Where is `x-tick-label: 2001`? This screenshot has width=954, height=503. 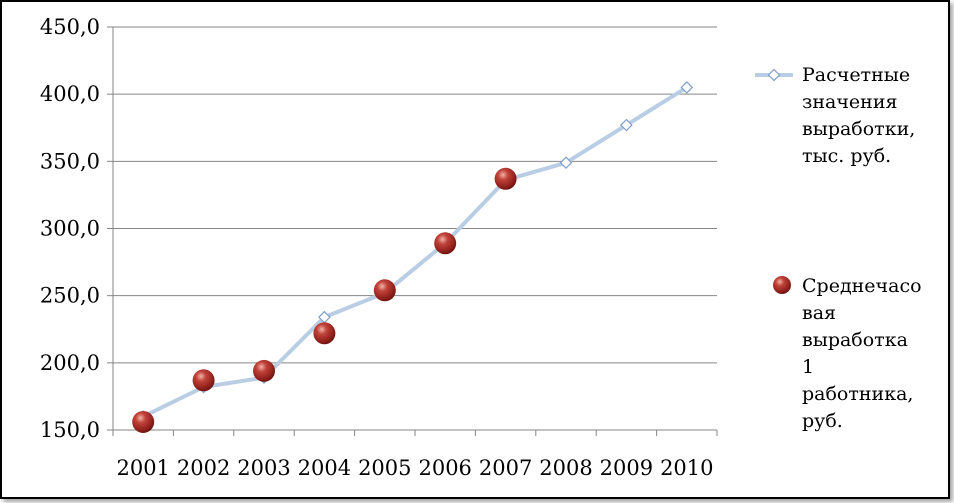 x-tick-label: 2001 is located at coordinates (142, 468).